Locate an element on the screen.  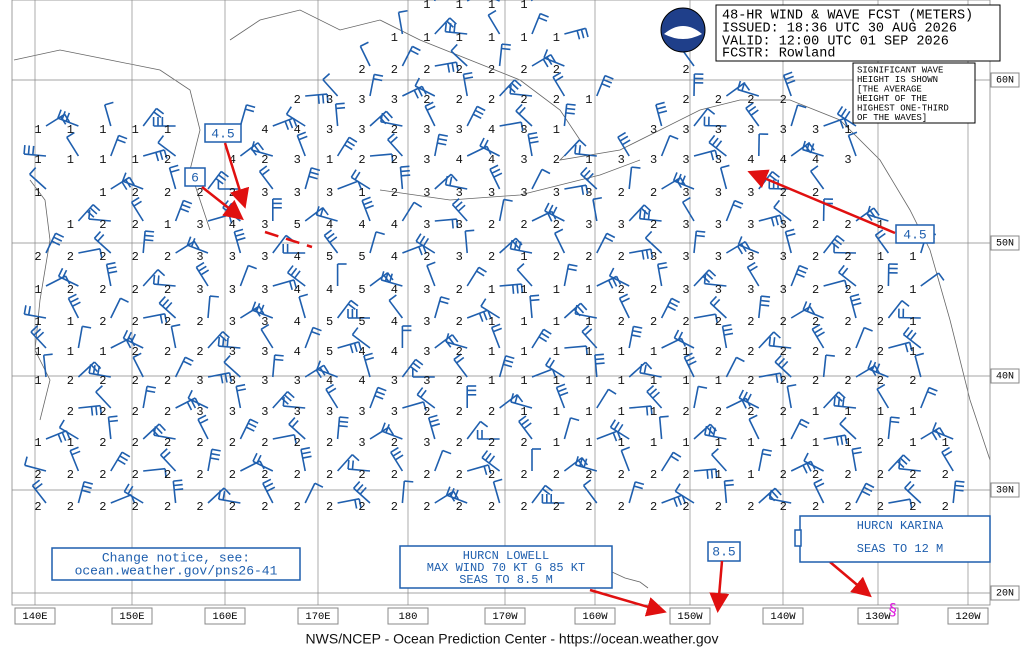
lon-label: 140E is located at coordinates (34, 617).